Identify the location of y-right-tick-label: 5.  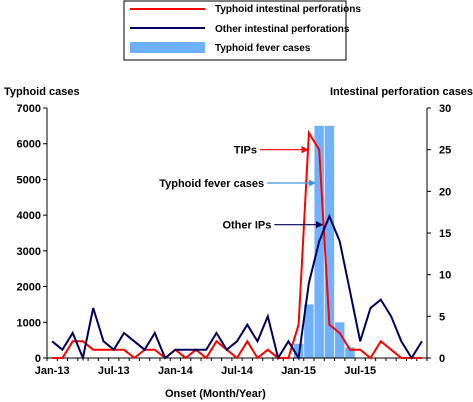
(442, 317).